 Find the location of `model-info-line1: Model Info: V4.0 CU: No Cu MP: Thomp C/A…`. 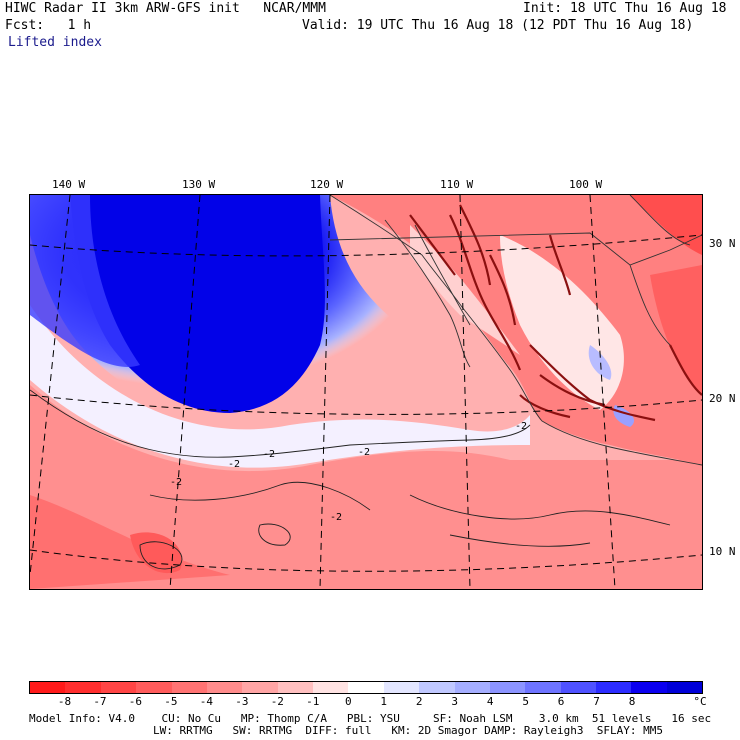

model-info-line1: Model Info: V4.0 CU: No Cu MP: Thomp C/A… is located at coordinates (370, 718).